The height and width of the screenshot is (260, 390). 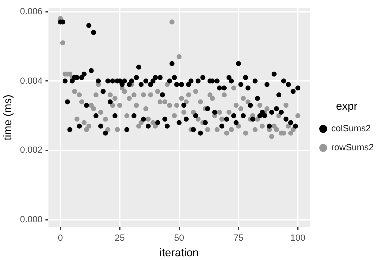 What do you see at coordinates (352, 147) in the screenshot?
I see `legend-label: rowSums2` at bounding box center [352, 147].